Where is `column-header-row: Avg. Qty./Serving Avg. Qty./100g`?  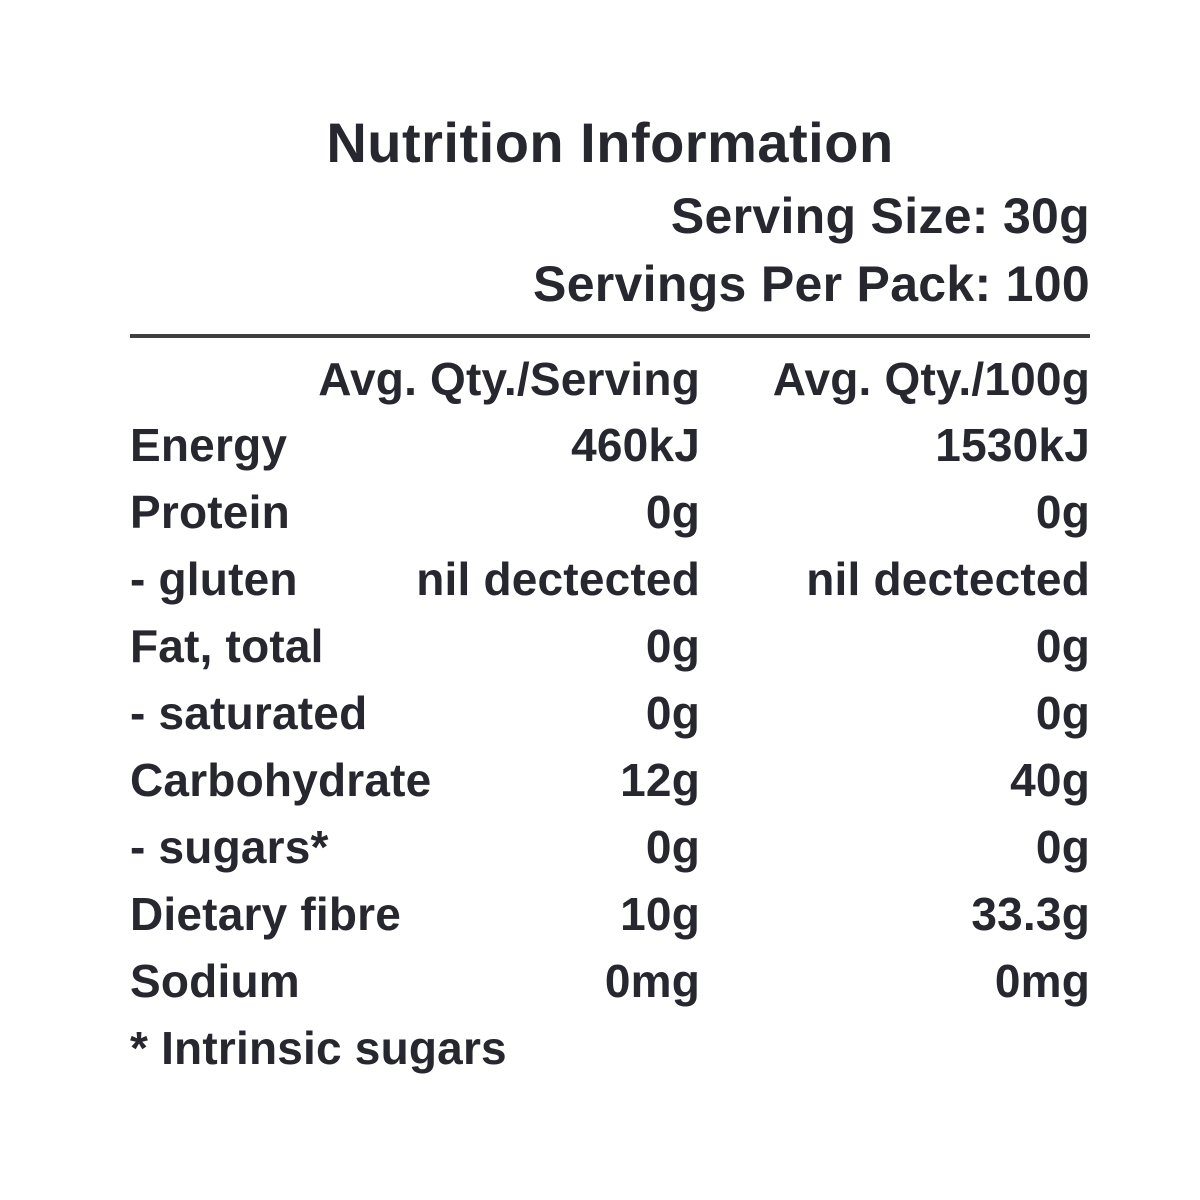
column-header-row: Avg. Qty./Serving Avg. Qty./100g is located at coordinates (610, 379).